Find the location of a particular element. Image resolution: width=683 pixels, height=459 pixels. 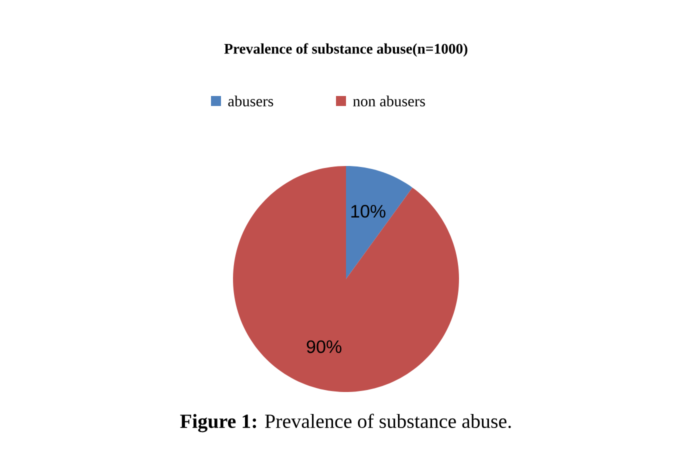

text: Figure 1: Prevalence of substance abuse. is located at coordinates (345, 423).